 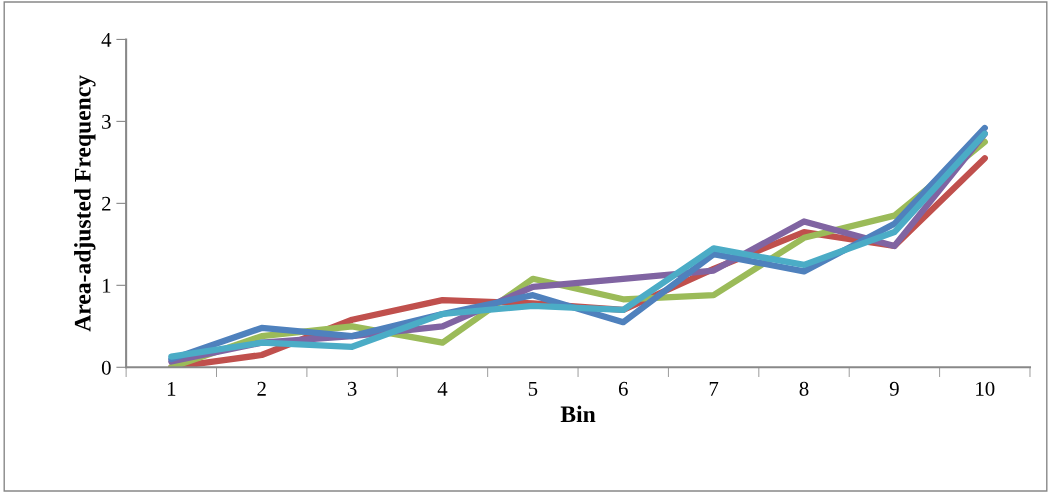 What do you see at coordinates (85, 203) in the screenshot?
I see `y-axis-title: Area-adjusted Frequency` at bounding box center [85, 203].